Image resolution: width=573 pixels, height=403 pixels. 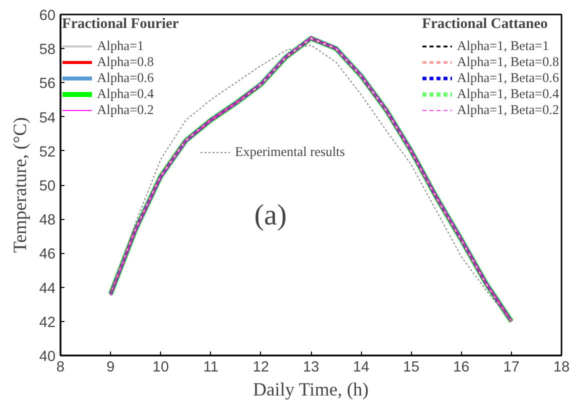 I want to click on y-tick-label: 48, so click(x=47, y=220).